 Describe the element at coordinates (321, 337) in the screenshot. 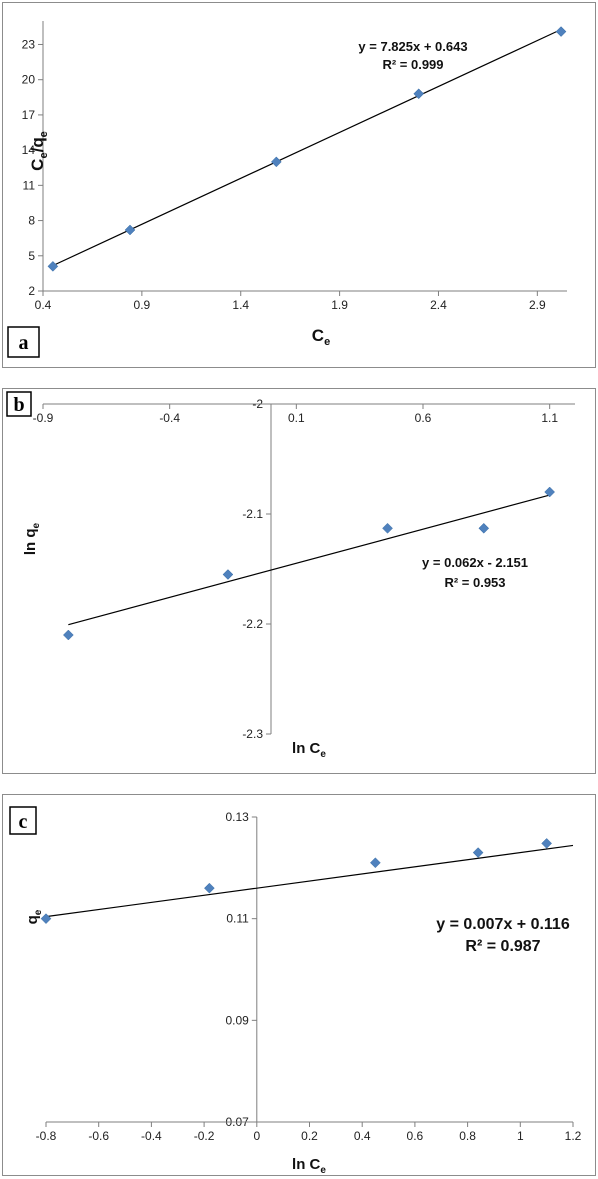

I see `x-axis-label: Ce` at that location.